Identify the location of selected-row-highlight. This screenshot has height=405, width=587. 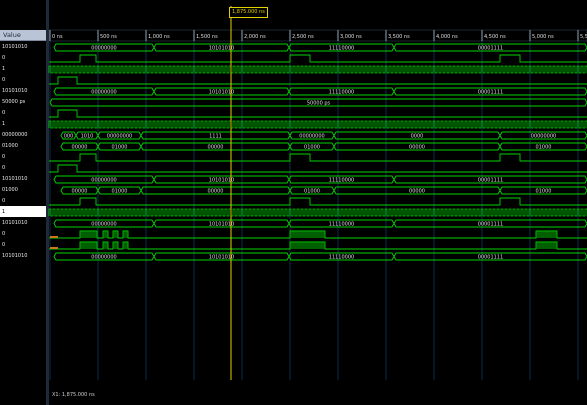
(23, 211).